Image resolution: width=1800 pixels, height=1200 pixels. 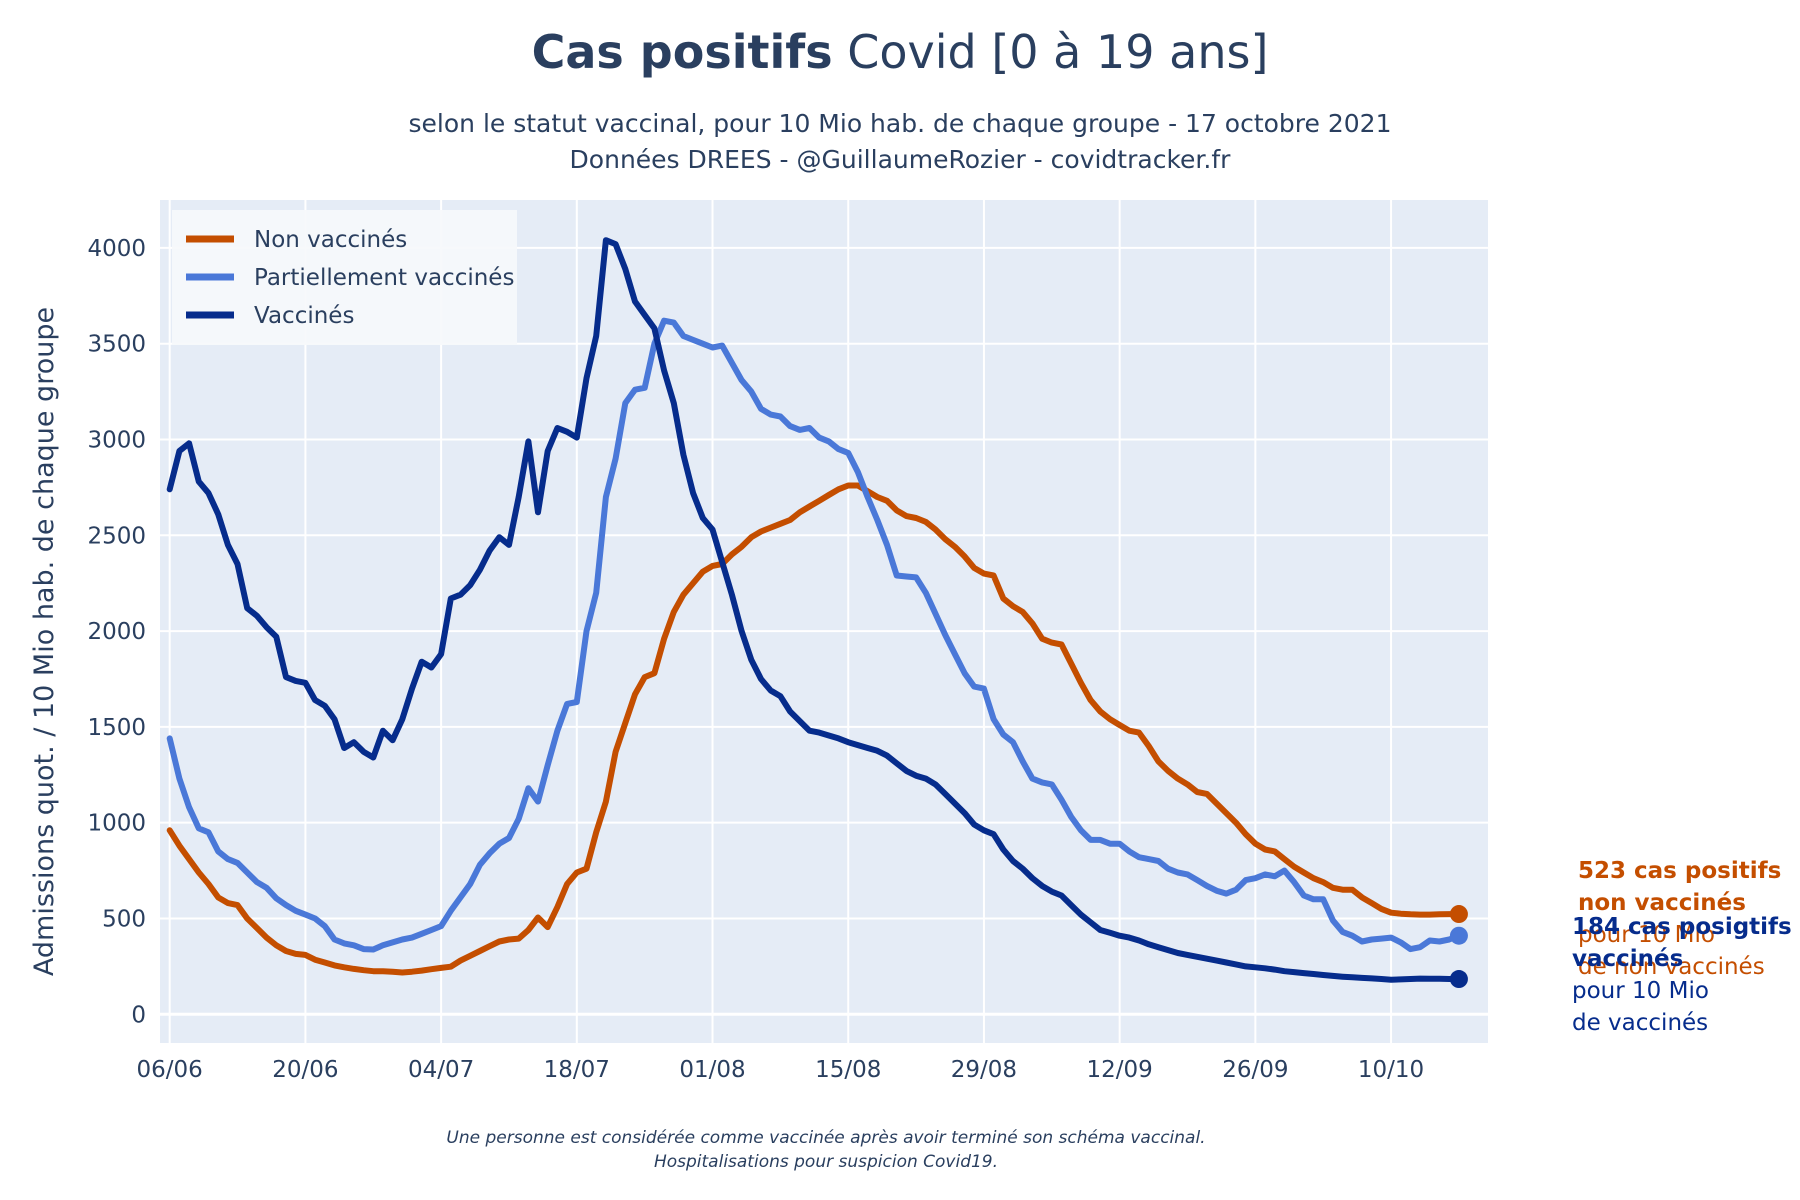 I want to click on footnote-line: Hospitalisations pour suspicion Covid19., so click(x=826, y=1162).